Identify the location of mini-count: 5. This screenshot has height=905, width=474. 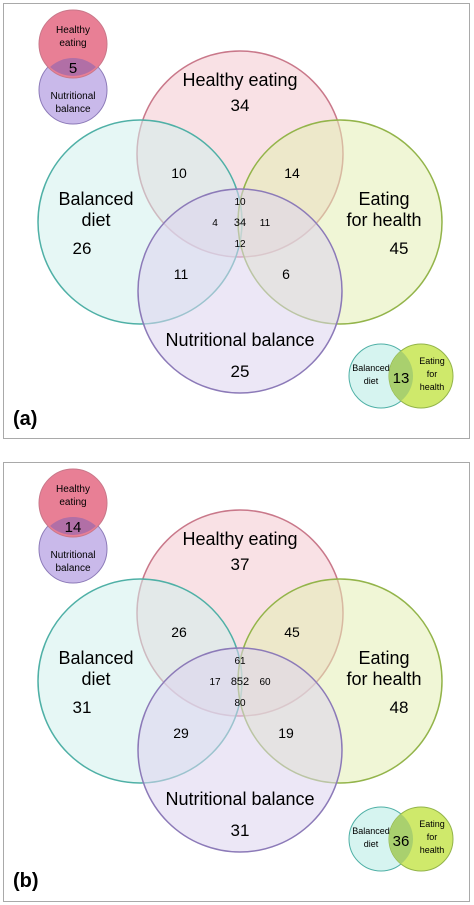
(73, 68).